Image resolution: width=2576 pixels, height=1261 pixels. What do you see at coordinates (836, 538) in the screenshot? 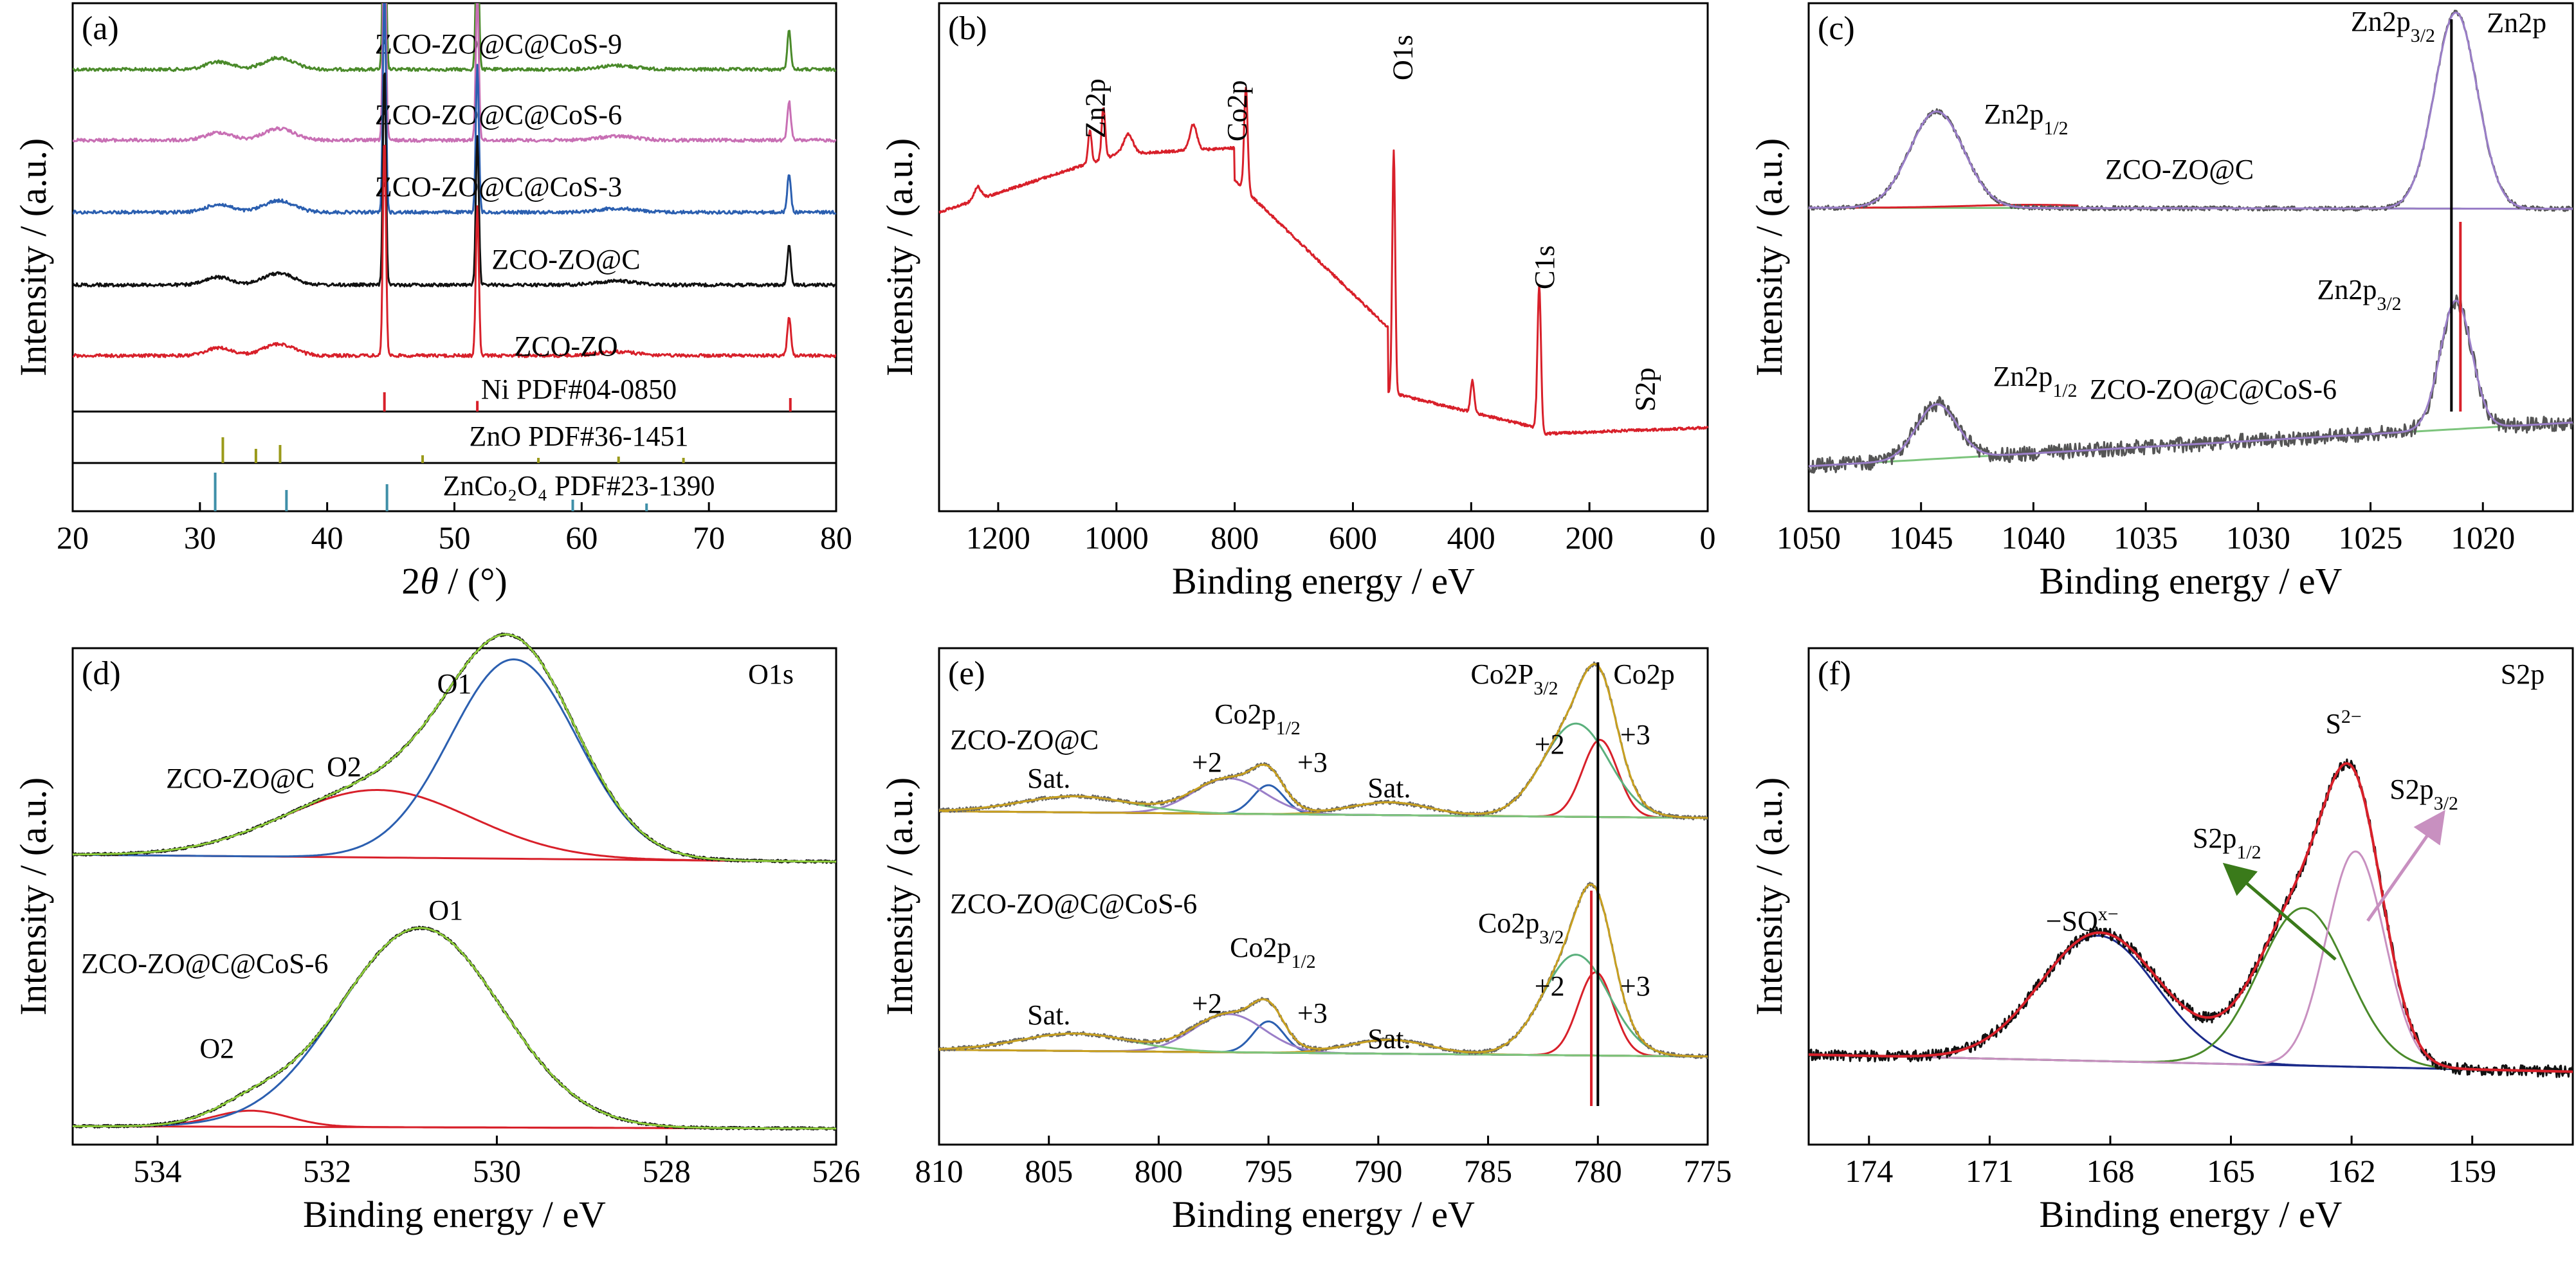
I see `x-tick-label: 80` at bounding box center [836, 538].